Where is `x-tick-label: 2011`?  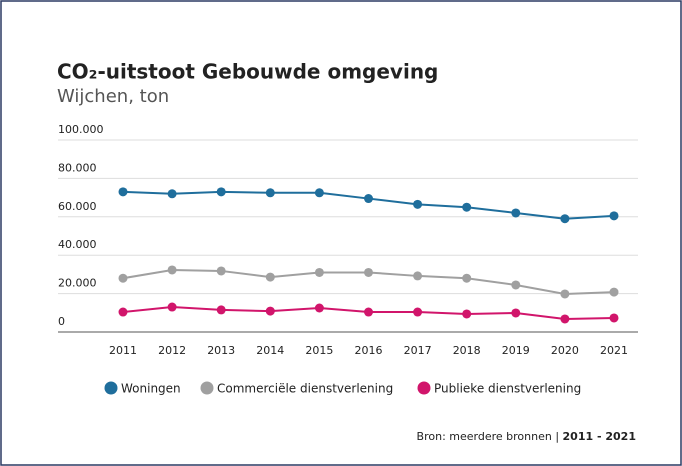 x-tick-label: 2011 is located at coordinates (123, 350).